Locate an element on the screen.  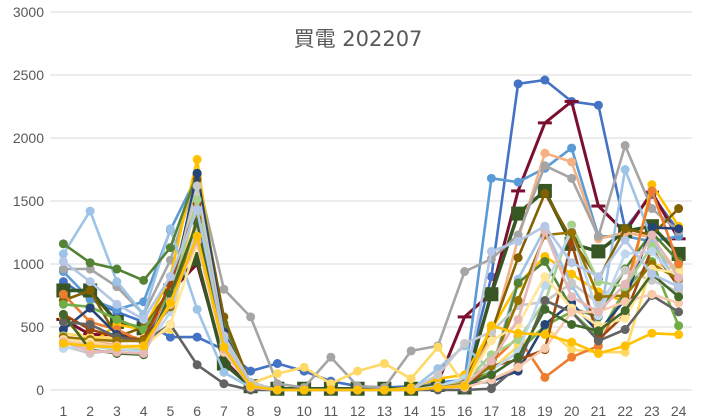
chart-title: 買電 202207 is located at coordinates (358, 39).